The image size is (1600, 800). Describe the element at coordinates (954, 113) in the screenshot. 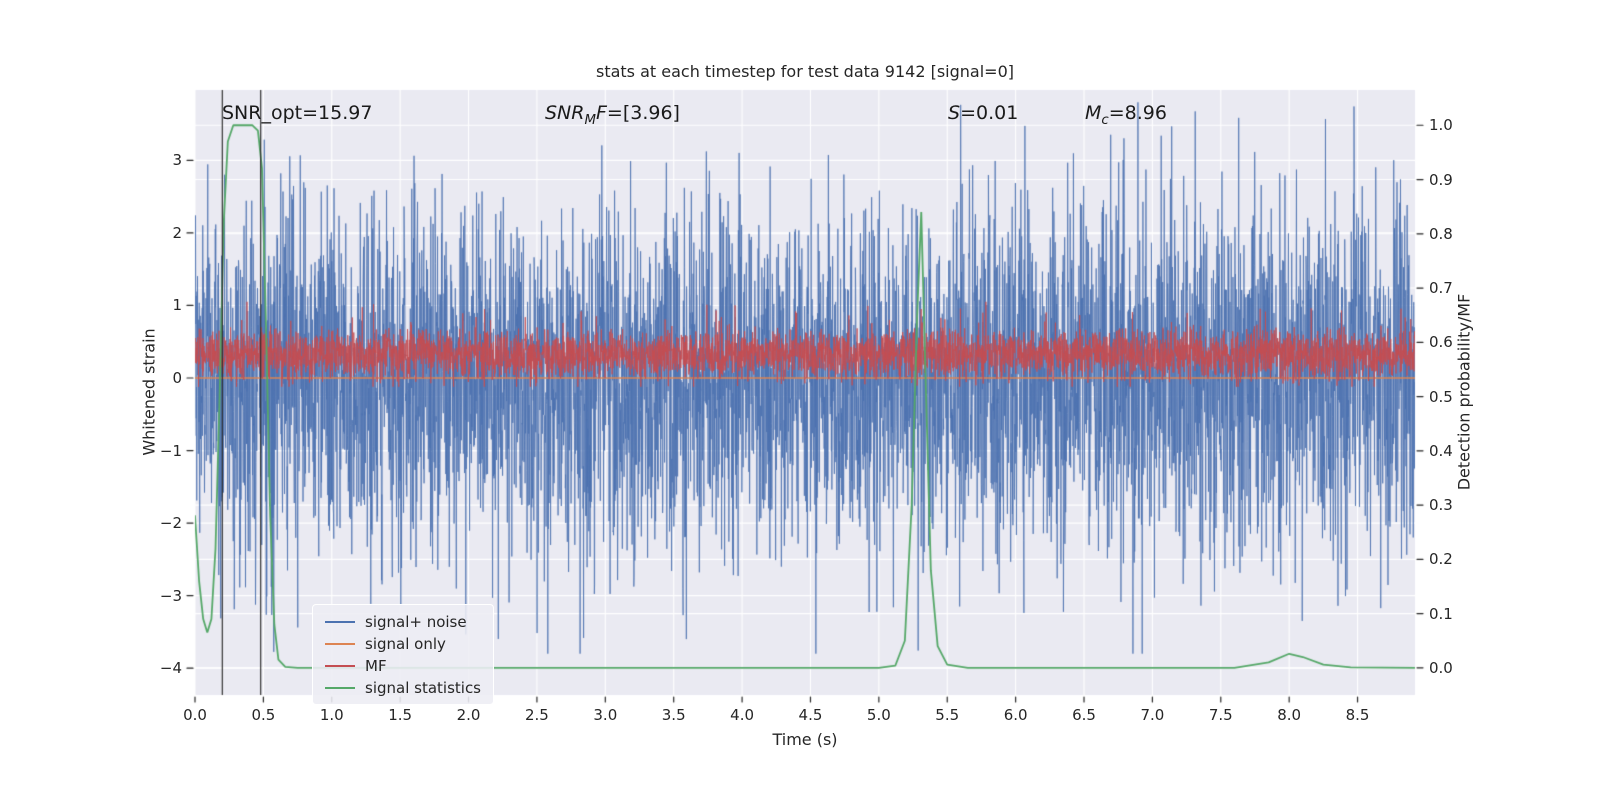

I see `annotation-s-var: S` at that location.